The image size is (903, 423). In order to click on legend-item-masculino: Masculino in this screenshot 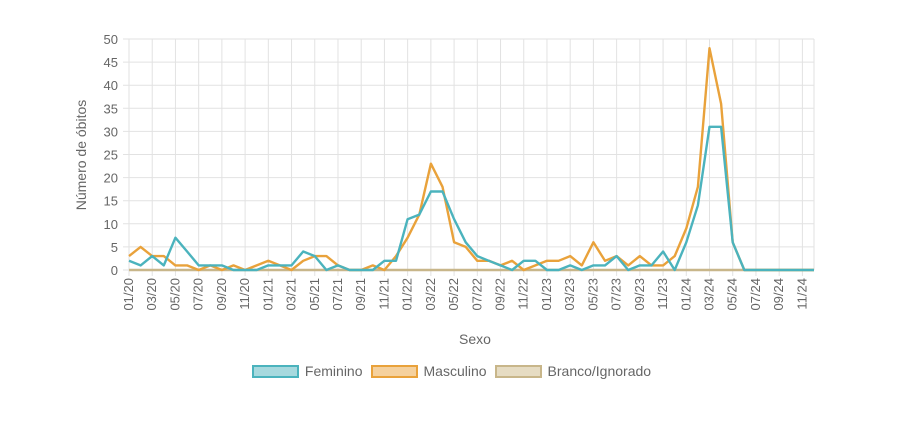, I will do `click(428, 371)`.